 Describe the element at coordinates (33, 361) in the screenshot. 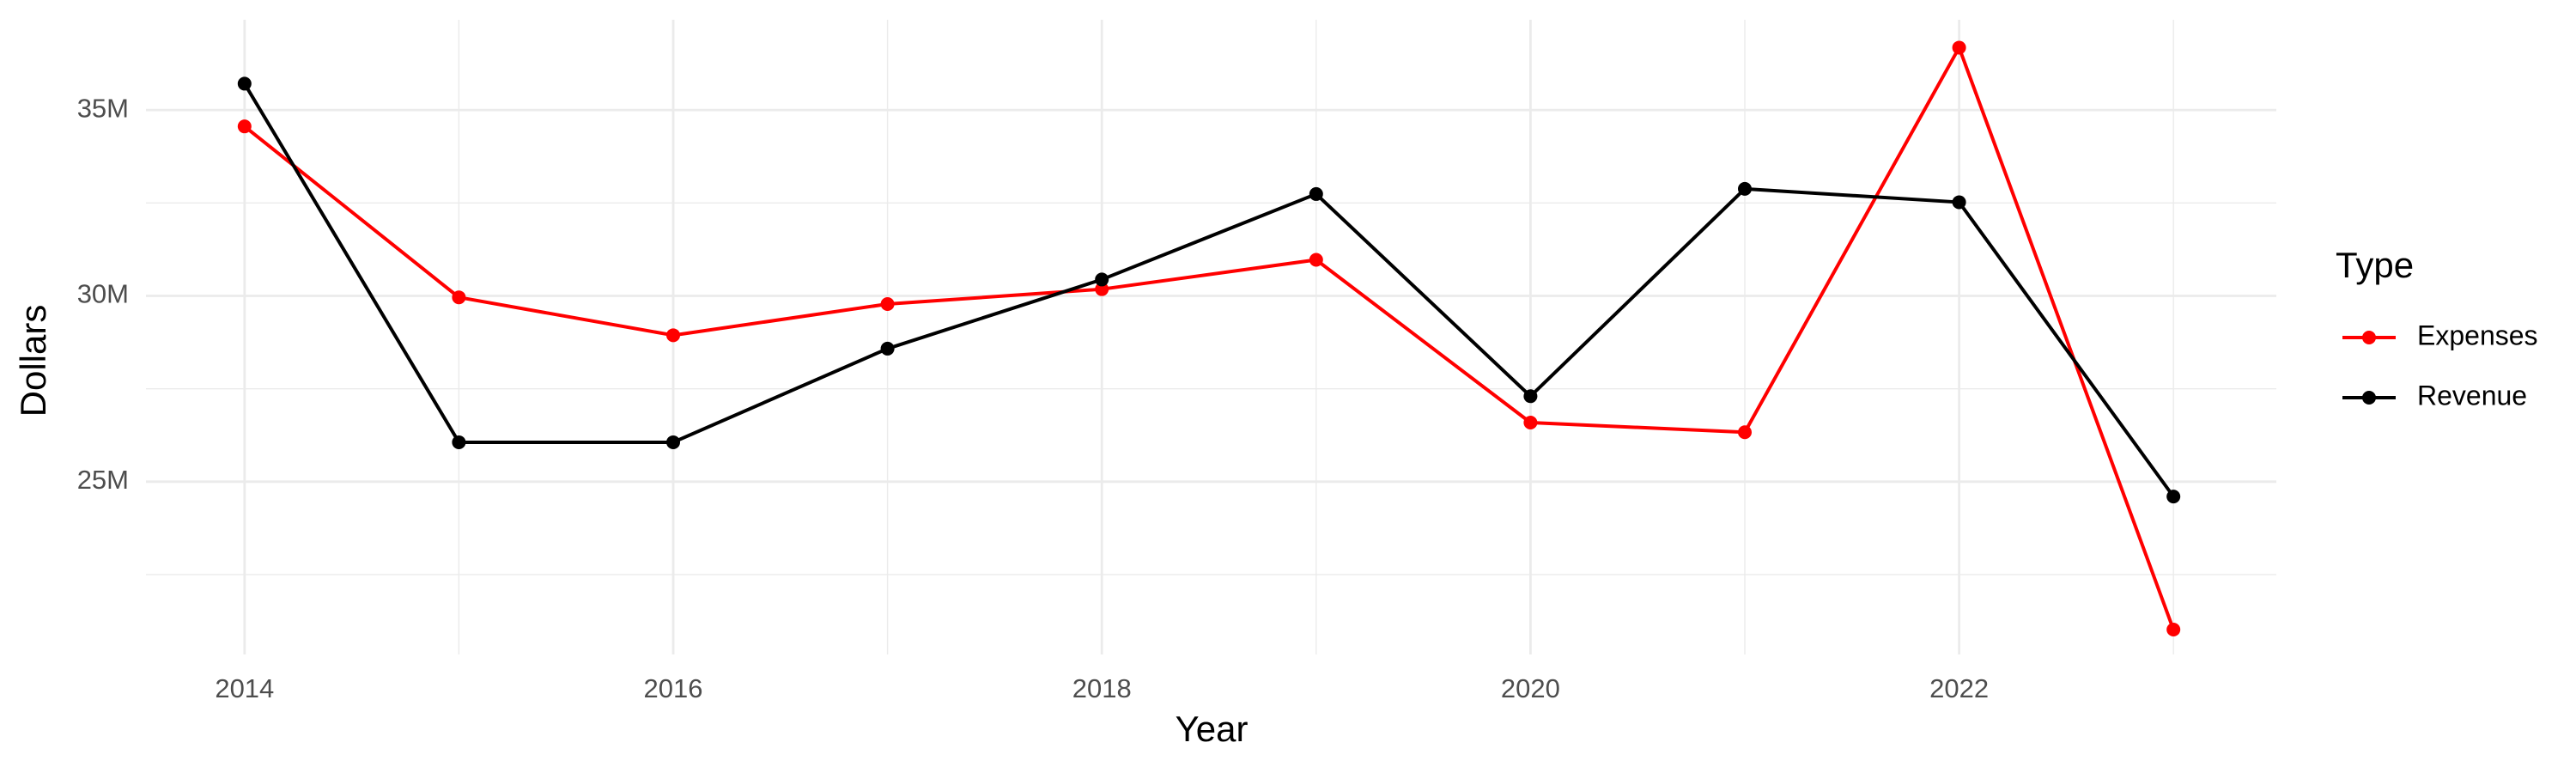

I see `y-axis-title: Dollars` at that location.